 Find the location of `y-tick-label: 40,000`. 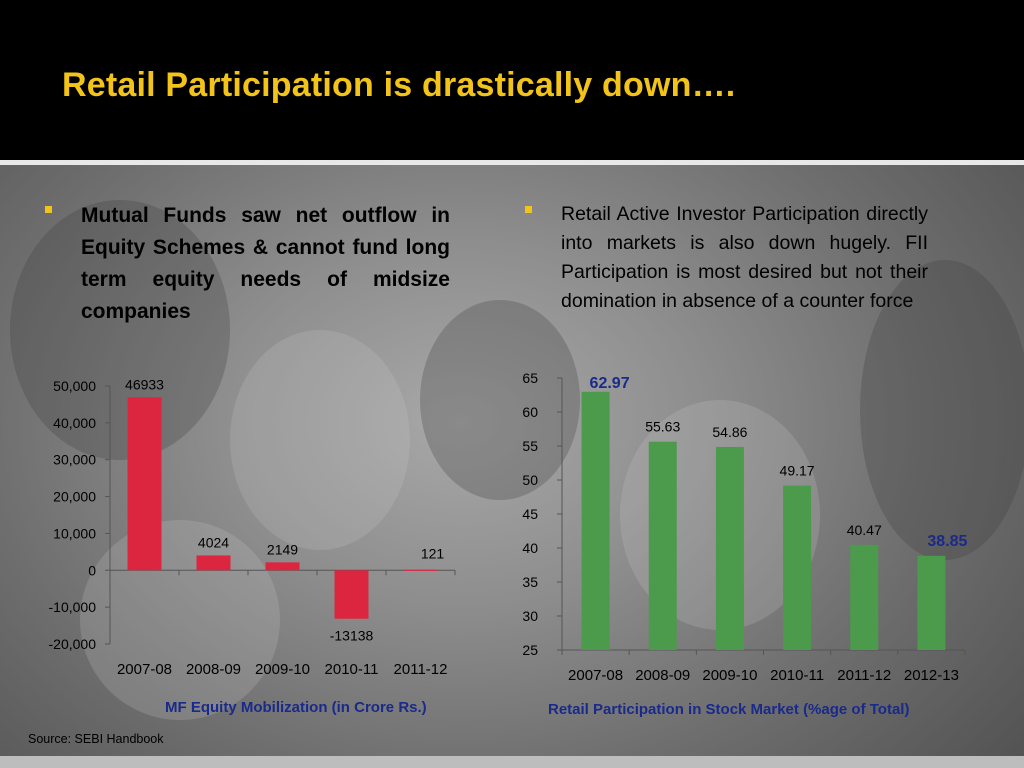

y-tick-label: 40,000 is located at coordinates (74, 423).